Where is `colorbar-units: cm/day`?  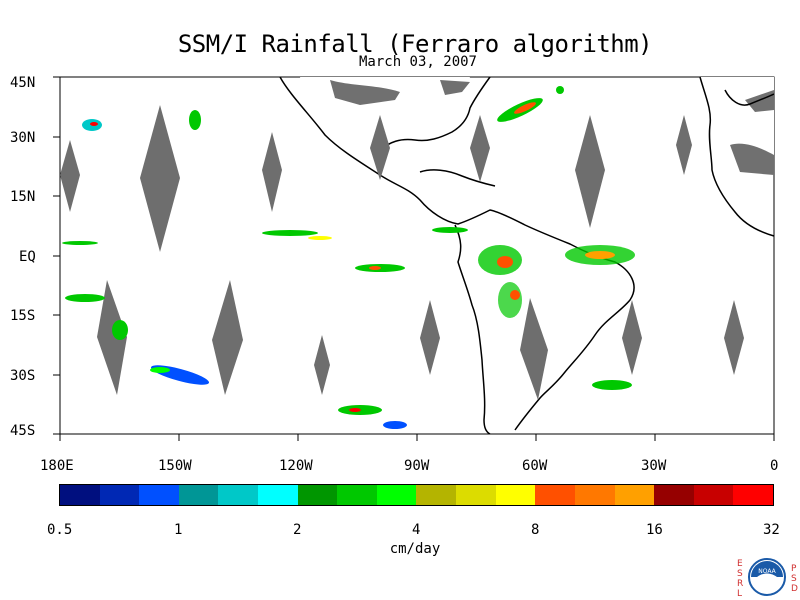
colorbar-units: cm/day is located at coordinates (415, 549).